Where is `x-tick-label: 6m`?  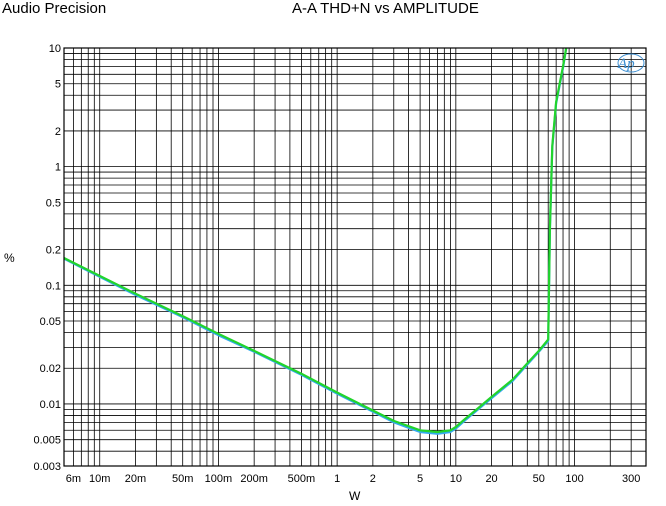
x-tick-label: 6m is located at coordinates (73, 479).